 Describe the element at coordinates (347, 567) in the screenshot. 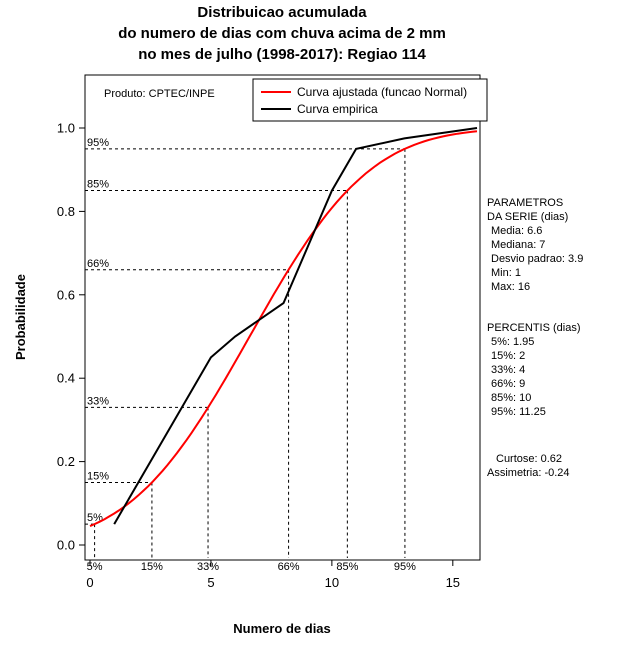

I see `percentile-bottom-label: 85%` at that location.